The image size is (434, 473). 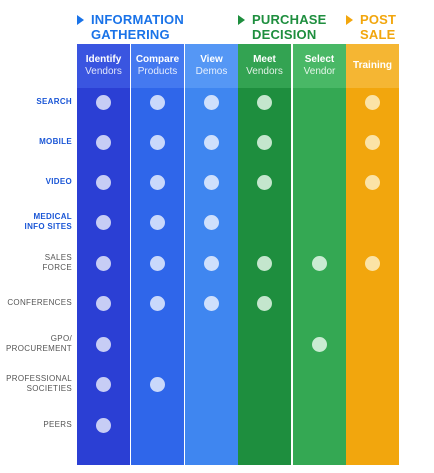 I want to click on phase-title-line2: GATHERING, so click(x=130, y=34).